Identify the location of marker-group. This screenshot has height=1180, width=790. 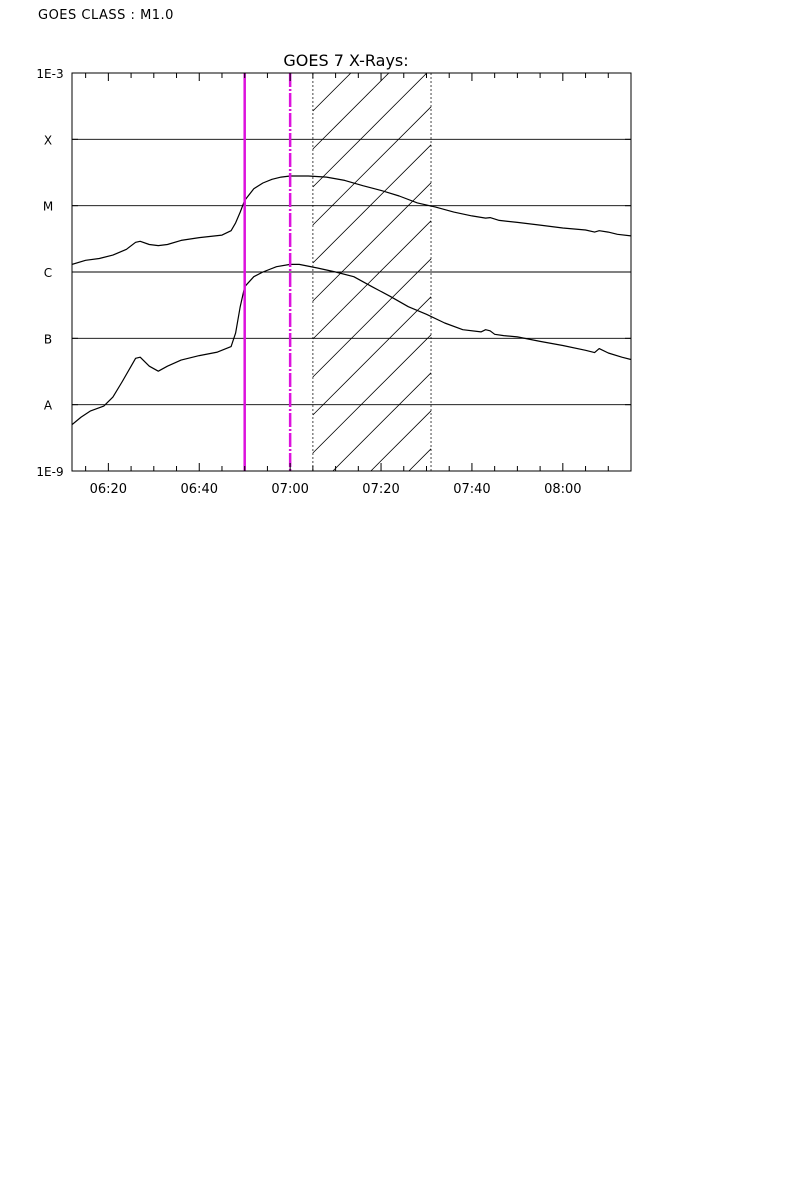
(267, 272).